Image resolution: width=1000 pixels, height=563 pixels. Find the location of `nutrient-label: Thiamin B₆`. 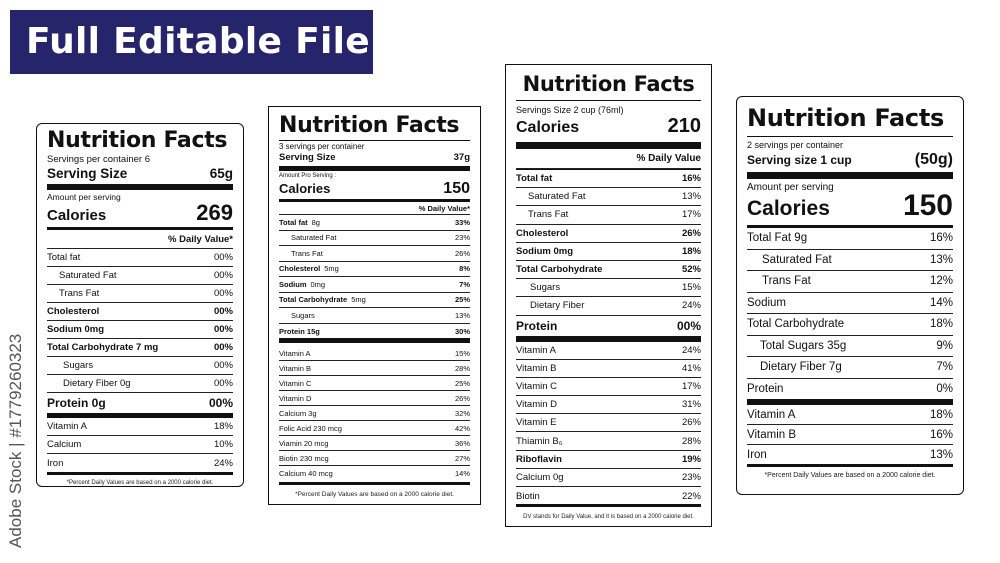

nutrient-label: Thiamin B₆ is located at coordinates (539, 441).